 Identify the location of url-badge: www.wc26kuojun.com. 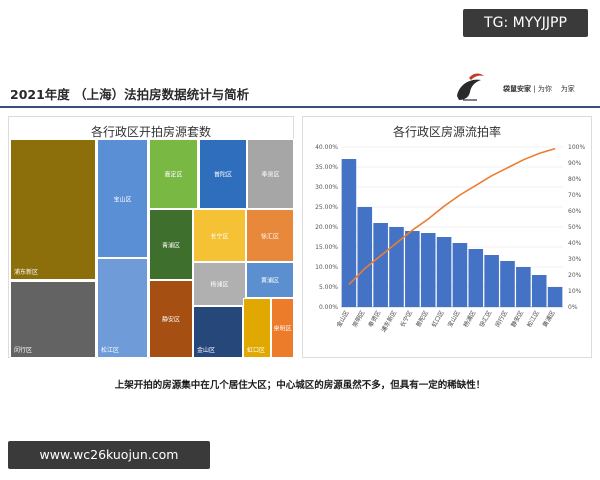
(109, 455).